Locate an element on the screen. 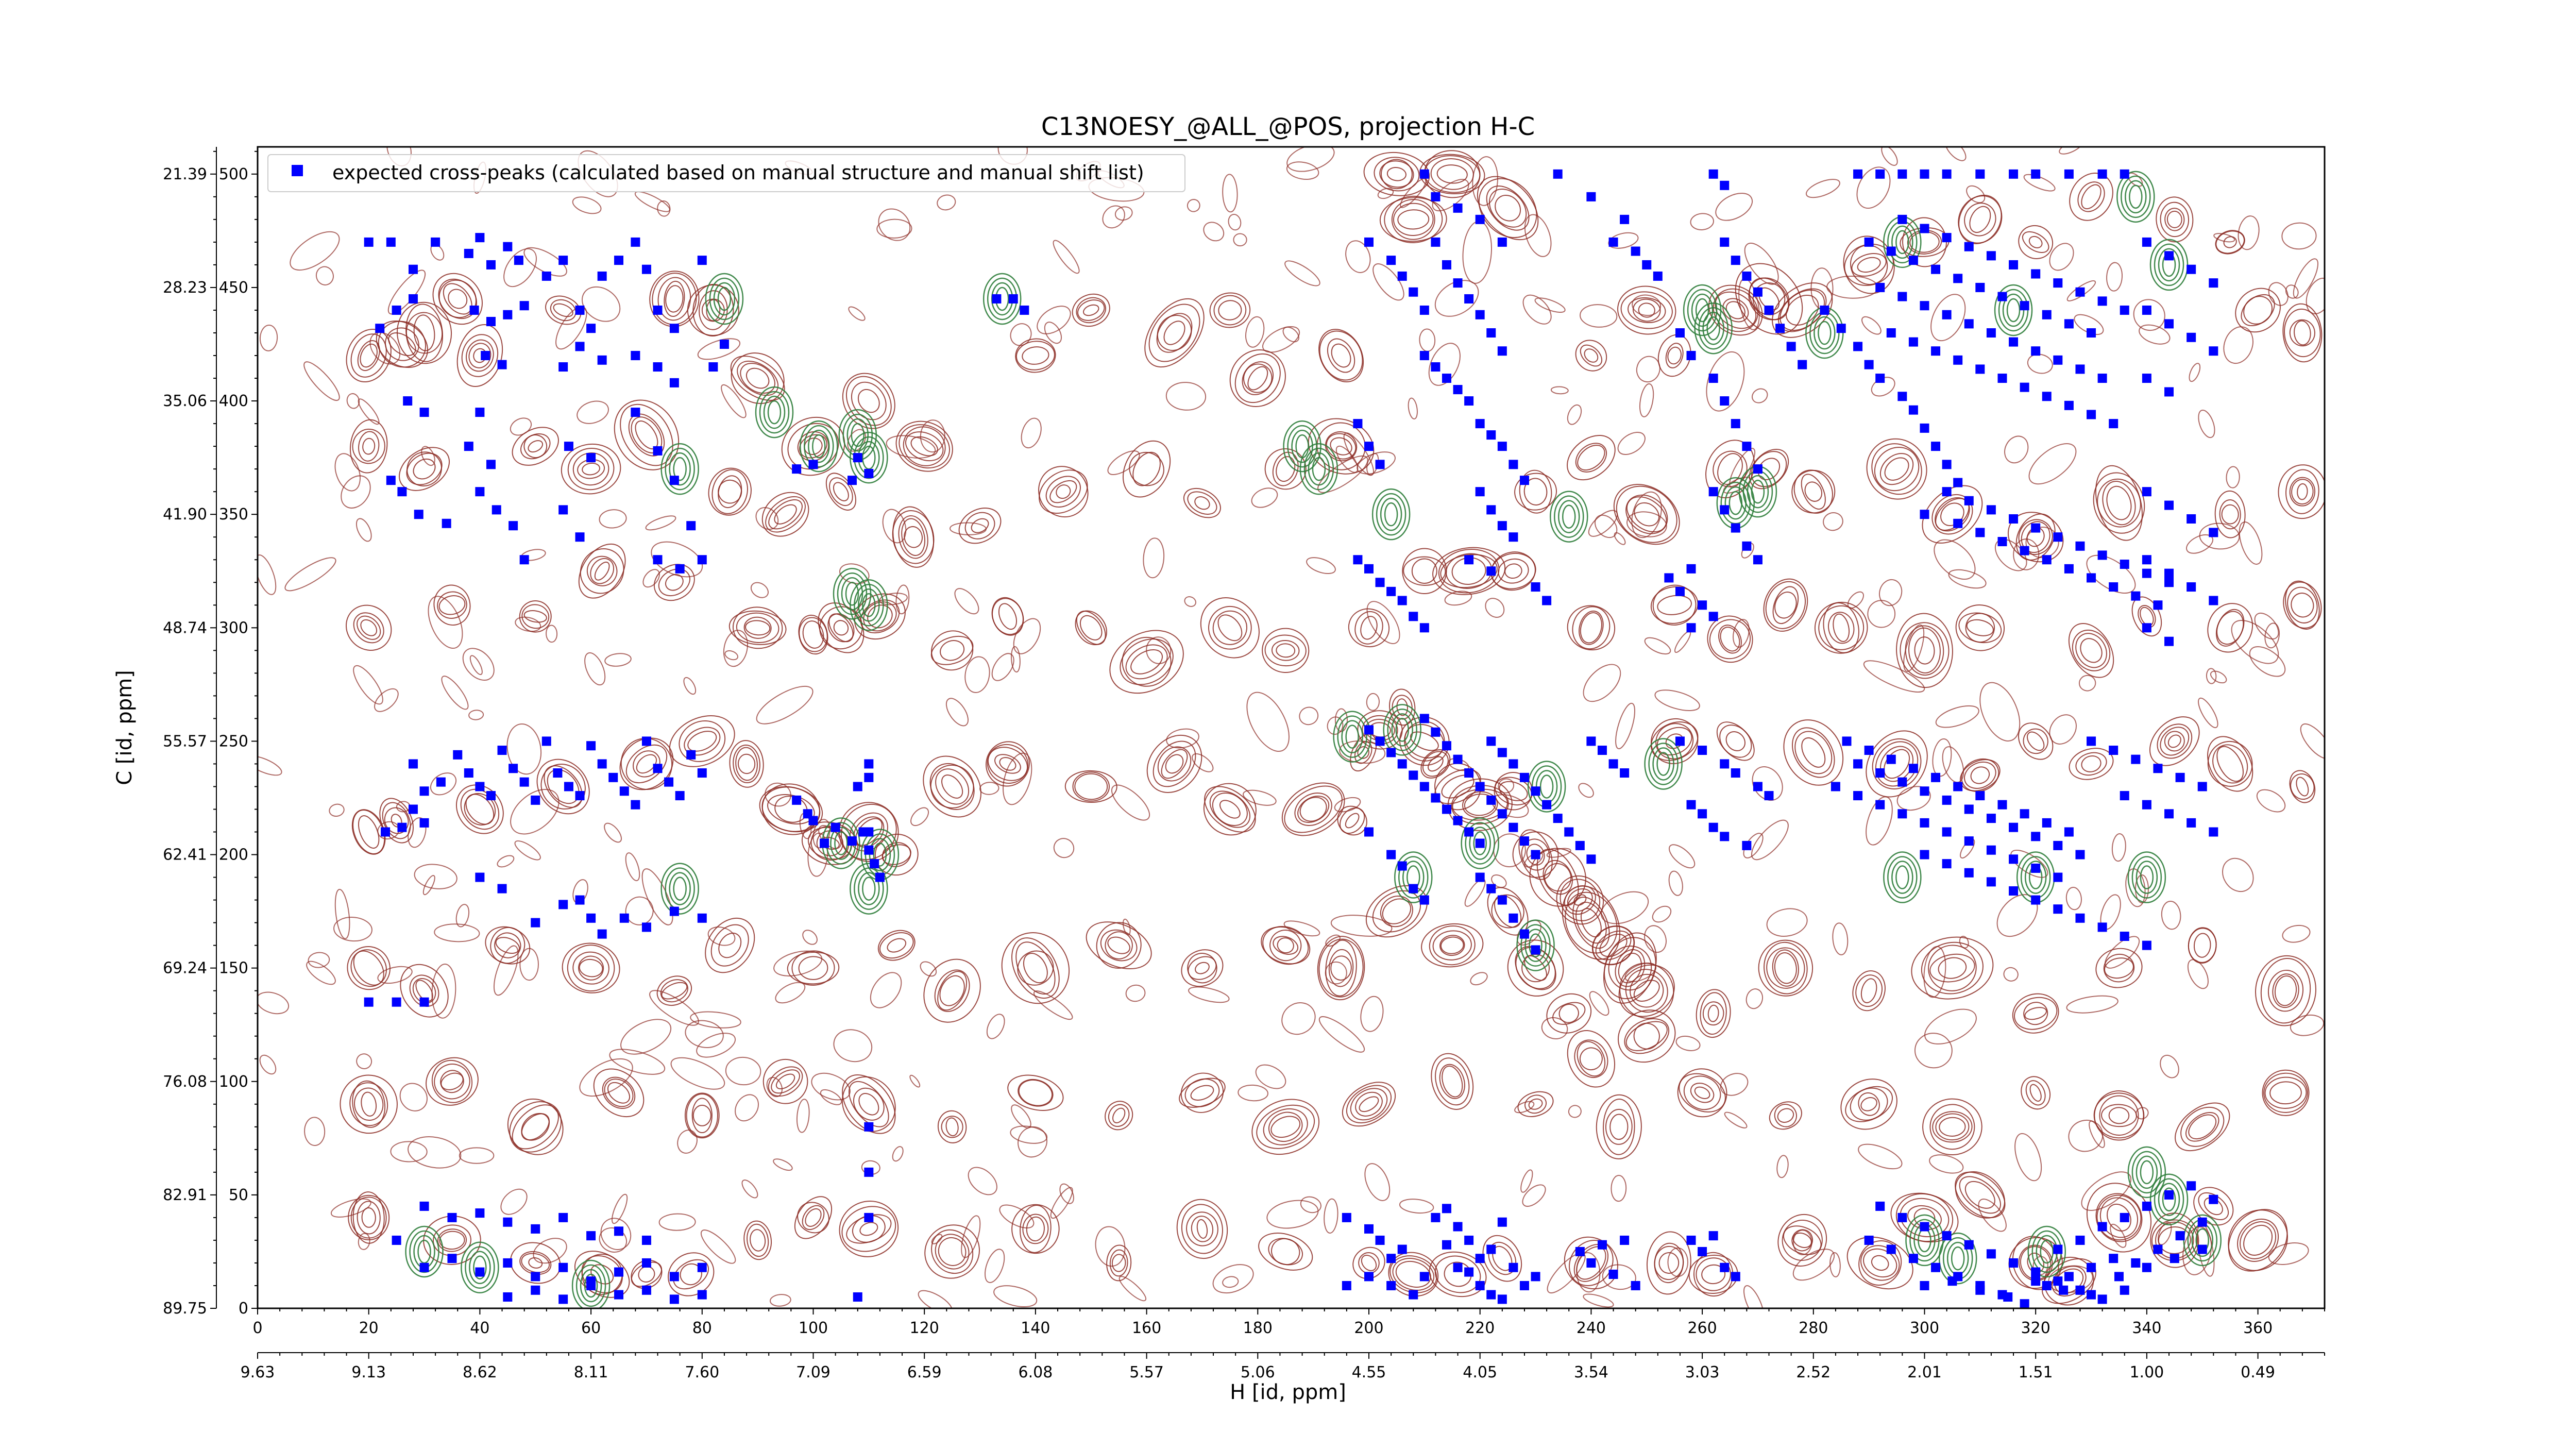 The height and width of the screenshot is (1449, 2576). y-ppm-tick-label: 89.75 is located at coordinates (185, 1309).